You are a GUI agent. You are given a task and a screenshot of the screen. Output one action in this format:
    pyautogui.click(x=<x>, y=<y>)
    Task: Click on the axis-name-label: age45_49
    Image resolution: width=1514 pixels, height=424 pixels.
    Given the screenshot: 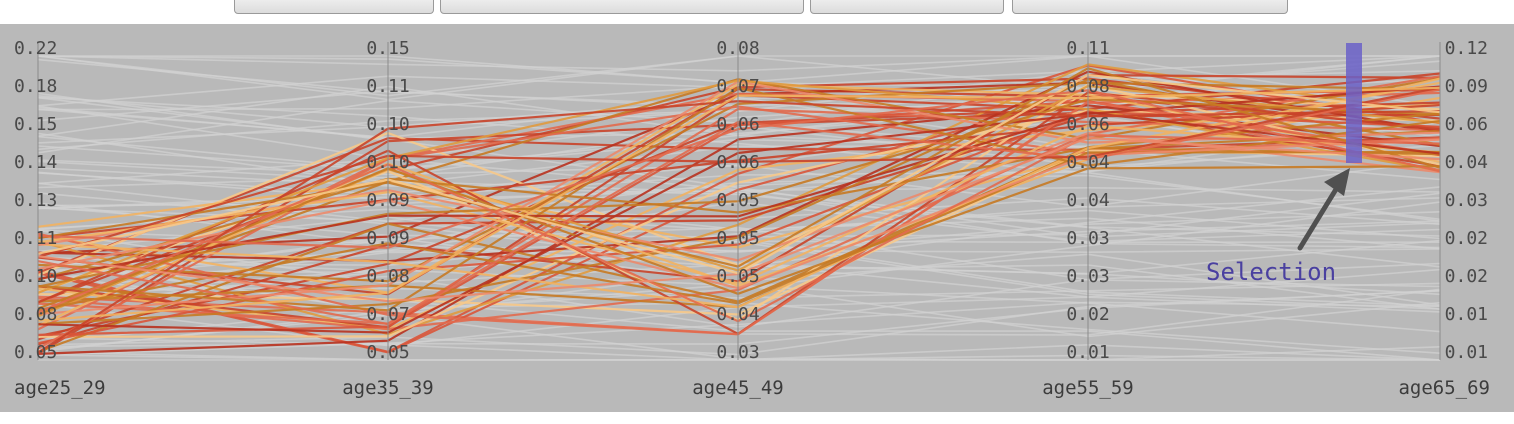 What is the action you would take?
    pyautogui.click(x=738, y=388)
    